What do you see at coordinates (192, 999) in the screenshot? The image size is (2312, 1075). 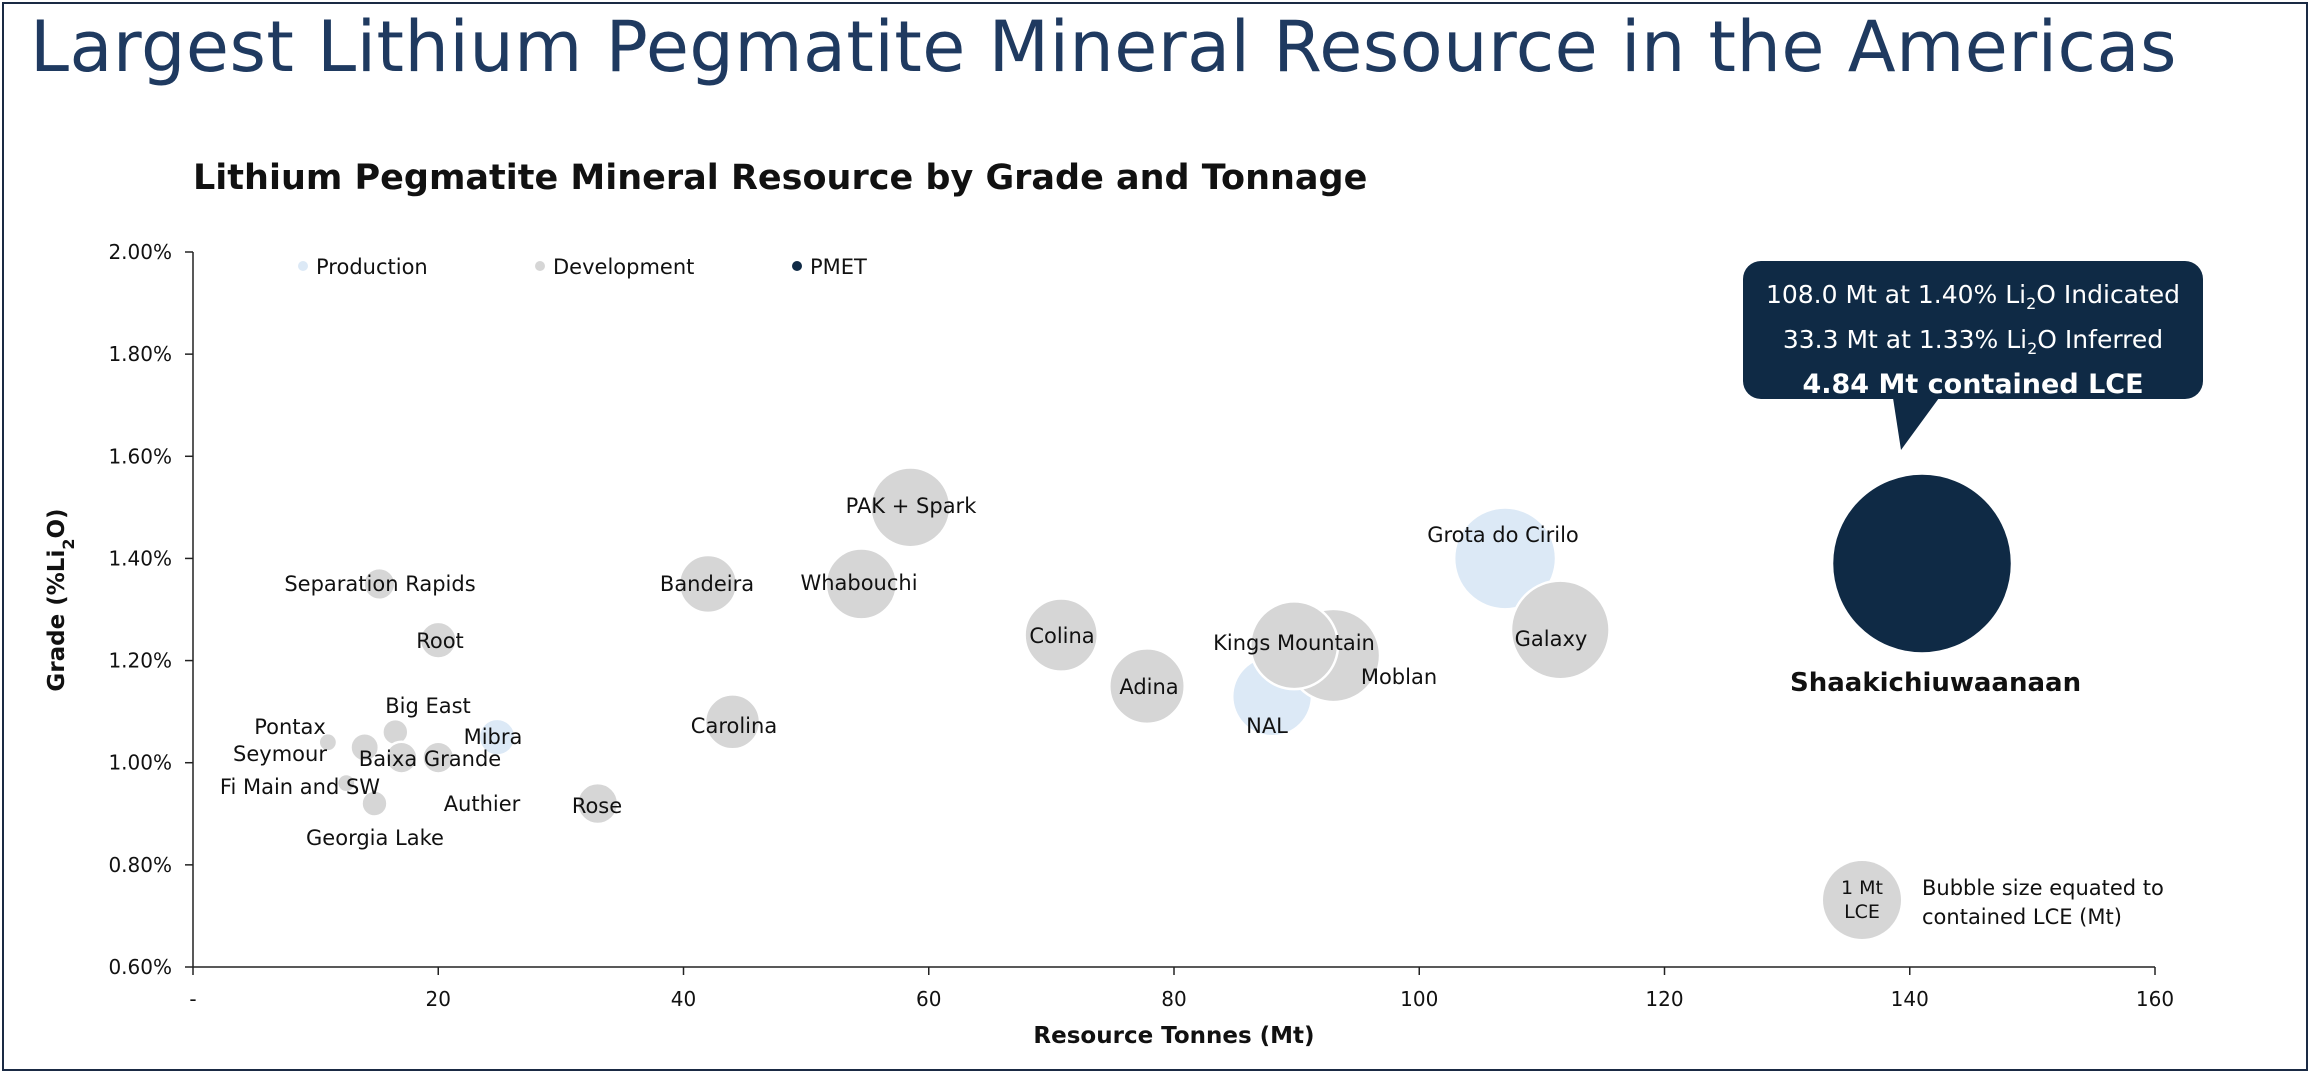 I see `x-tick-label: -` at bounding box center [192, 999].